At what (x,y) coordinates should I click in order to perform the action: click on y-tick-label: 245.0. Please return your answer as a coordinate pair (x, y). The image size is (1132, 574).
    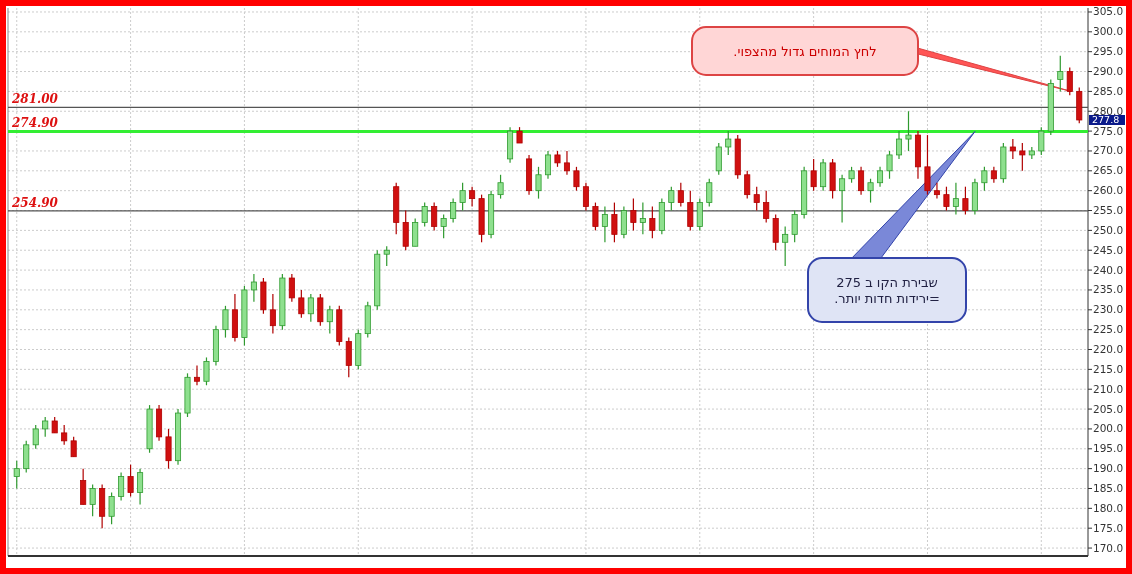
    Looking at the image, I should click on (1108, 249).